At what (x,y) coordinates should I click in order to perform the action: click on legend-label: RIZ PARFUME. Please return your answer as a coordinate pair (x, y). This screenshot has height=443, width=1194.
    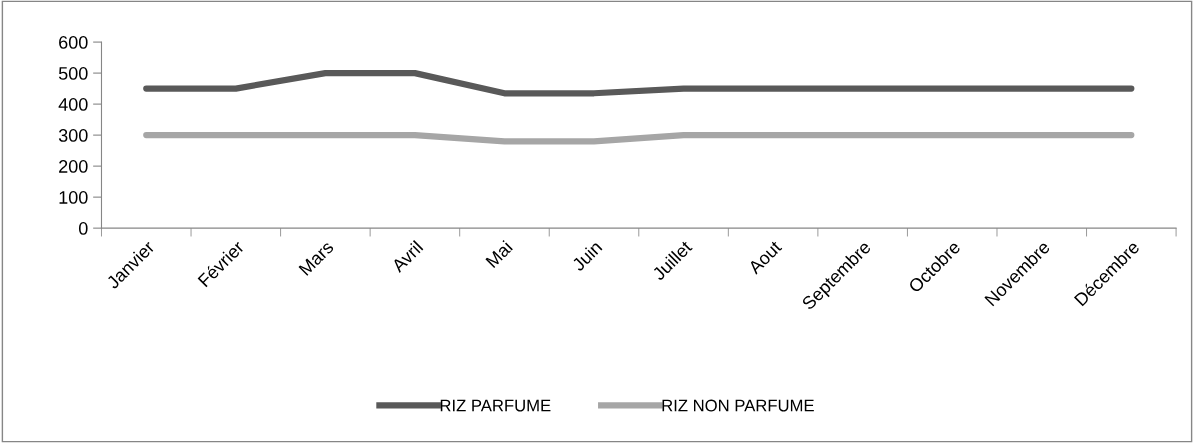
    Looking at the image, I should click on (495, 405).